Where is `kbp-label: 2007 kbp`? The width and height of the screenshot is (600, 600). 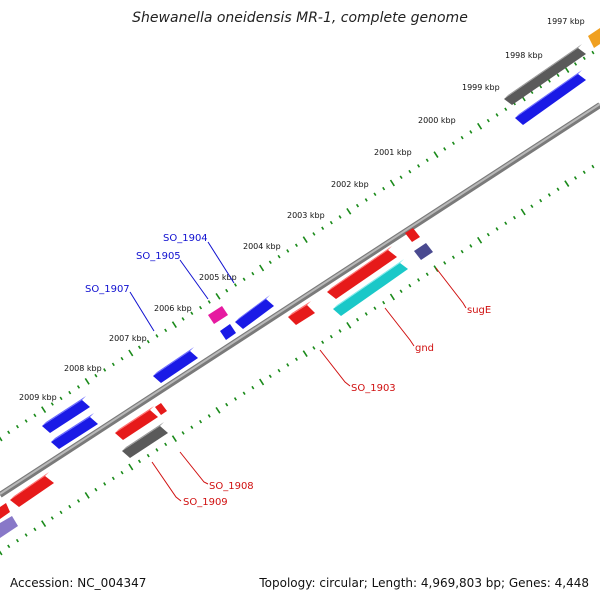 kbp-label: 2007 kbp is located at coordinates (128, 338).